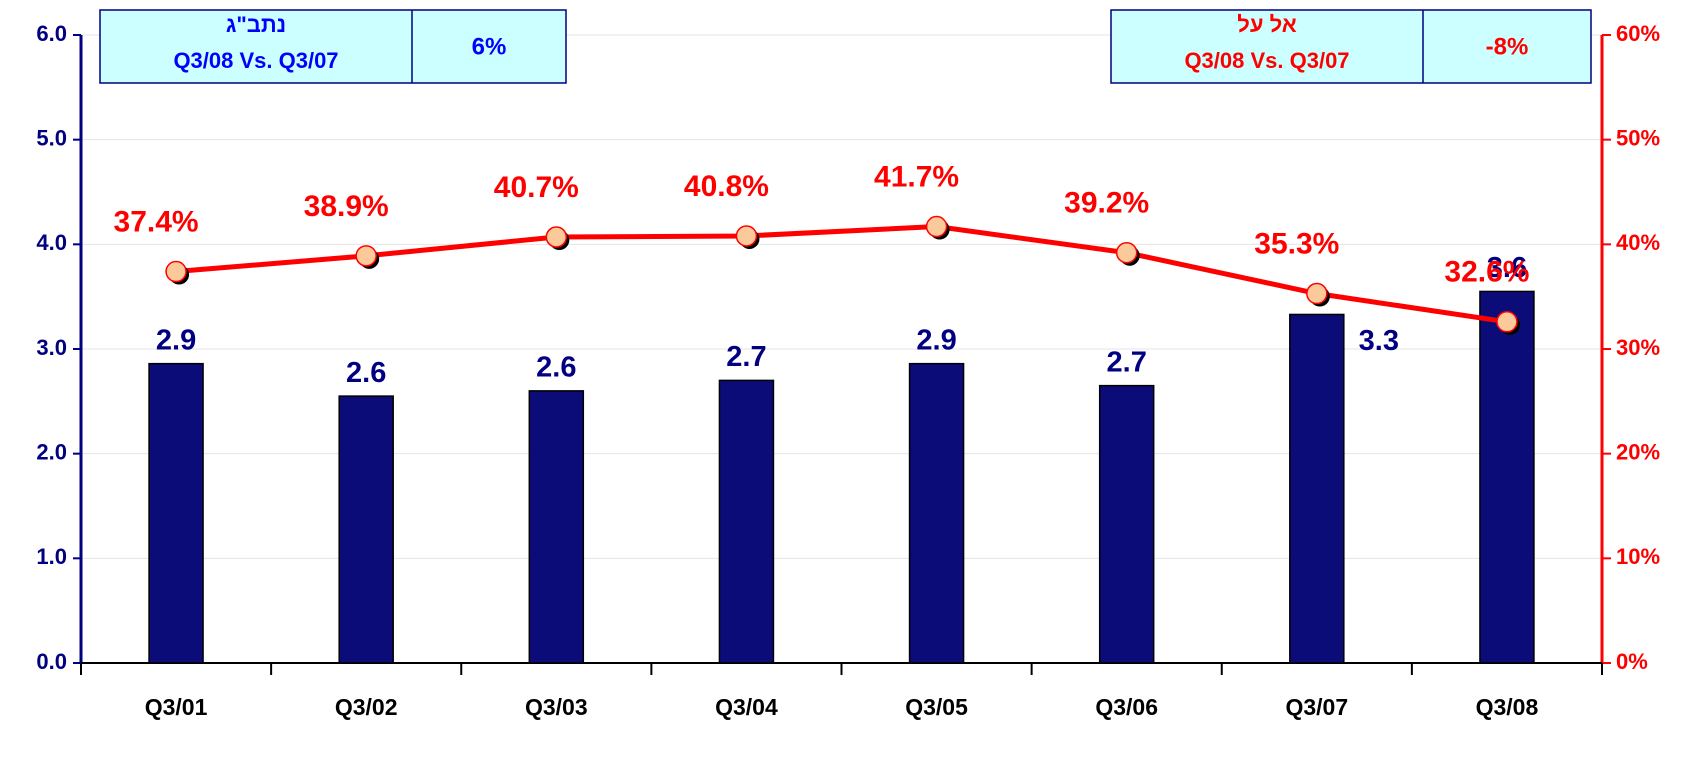 This screenshot has width=1700, height=779. I want to click on y2-tick-label: 0%, so click(1632, 661).